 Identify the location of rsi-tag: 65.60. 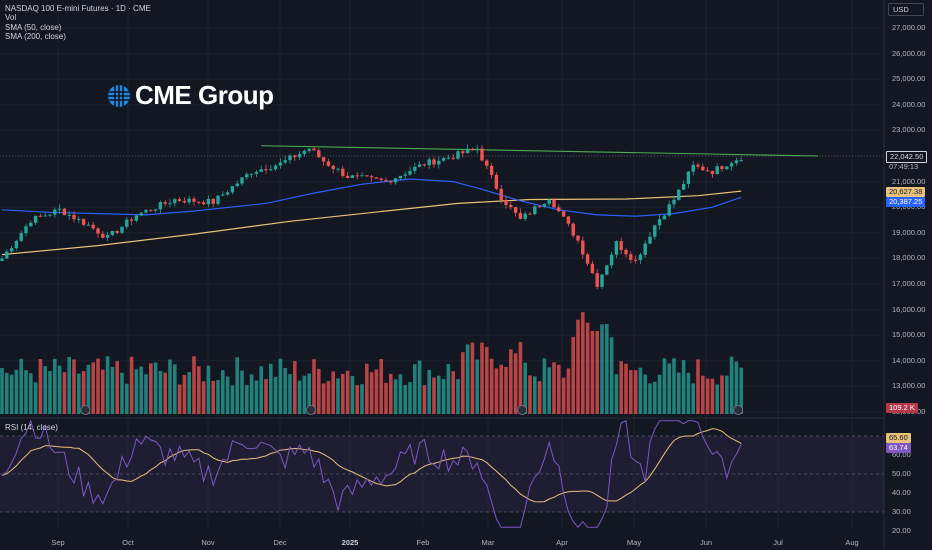
(898, 438).